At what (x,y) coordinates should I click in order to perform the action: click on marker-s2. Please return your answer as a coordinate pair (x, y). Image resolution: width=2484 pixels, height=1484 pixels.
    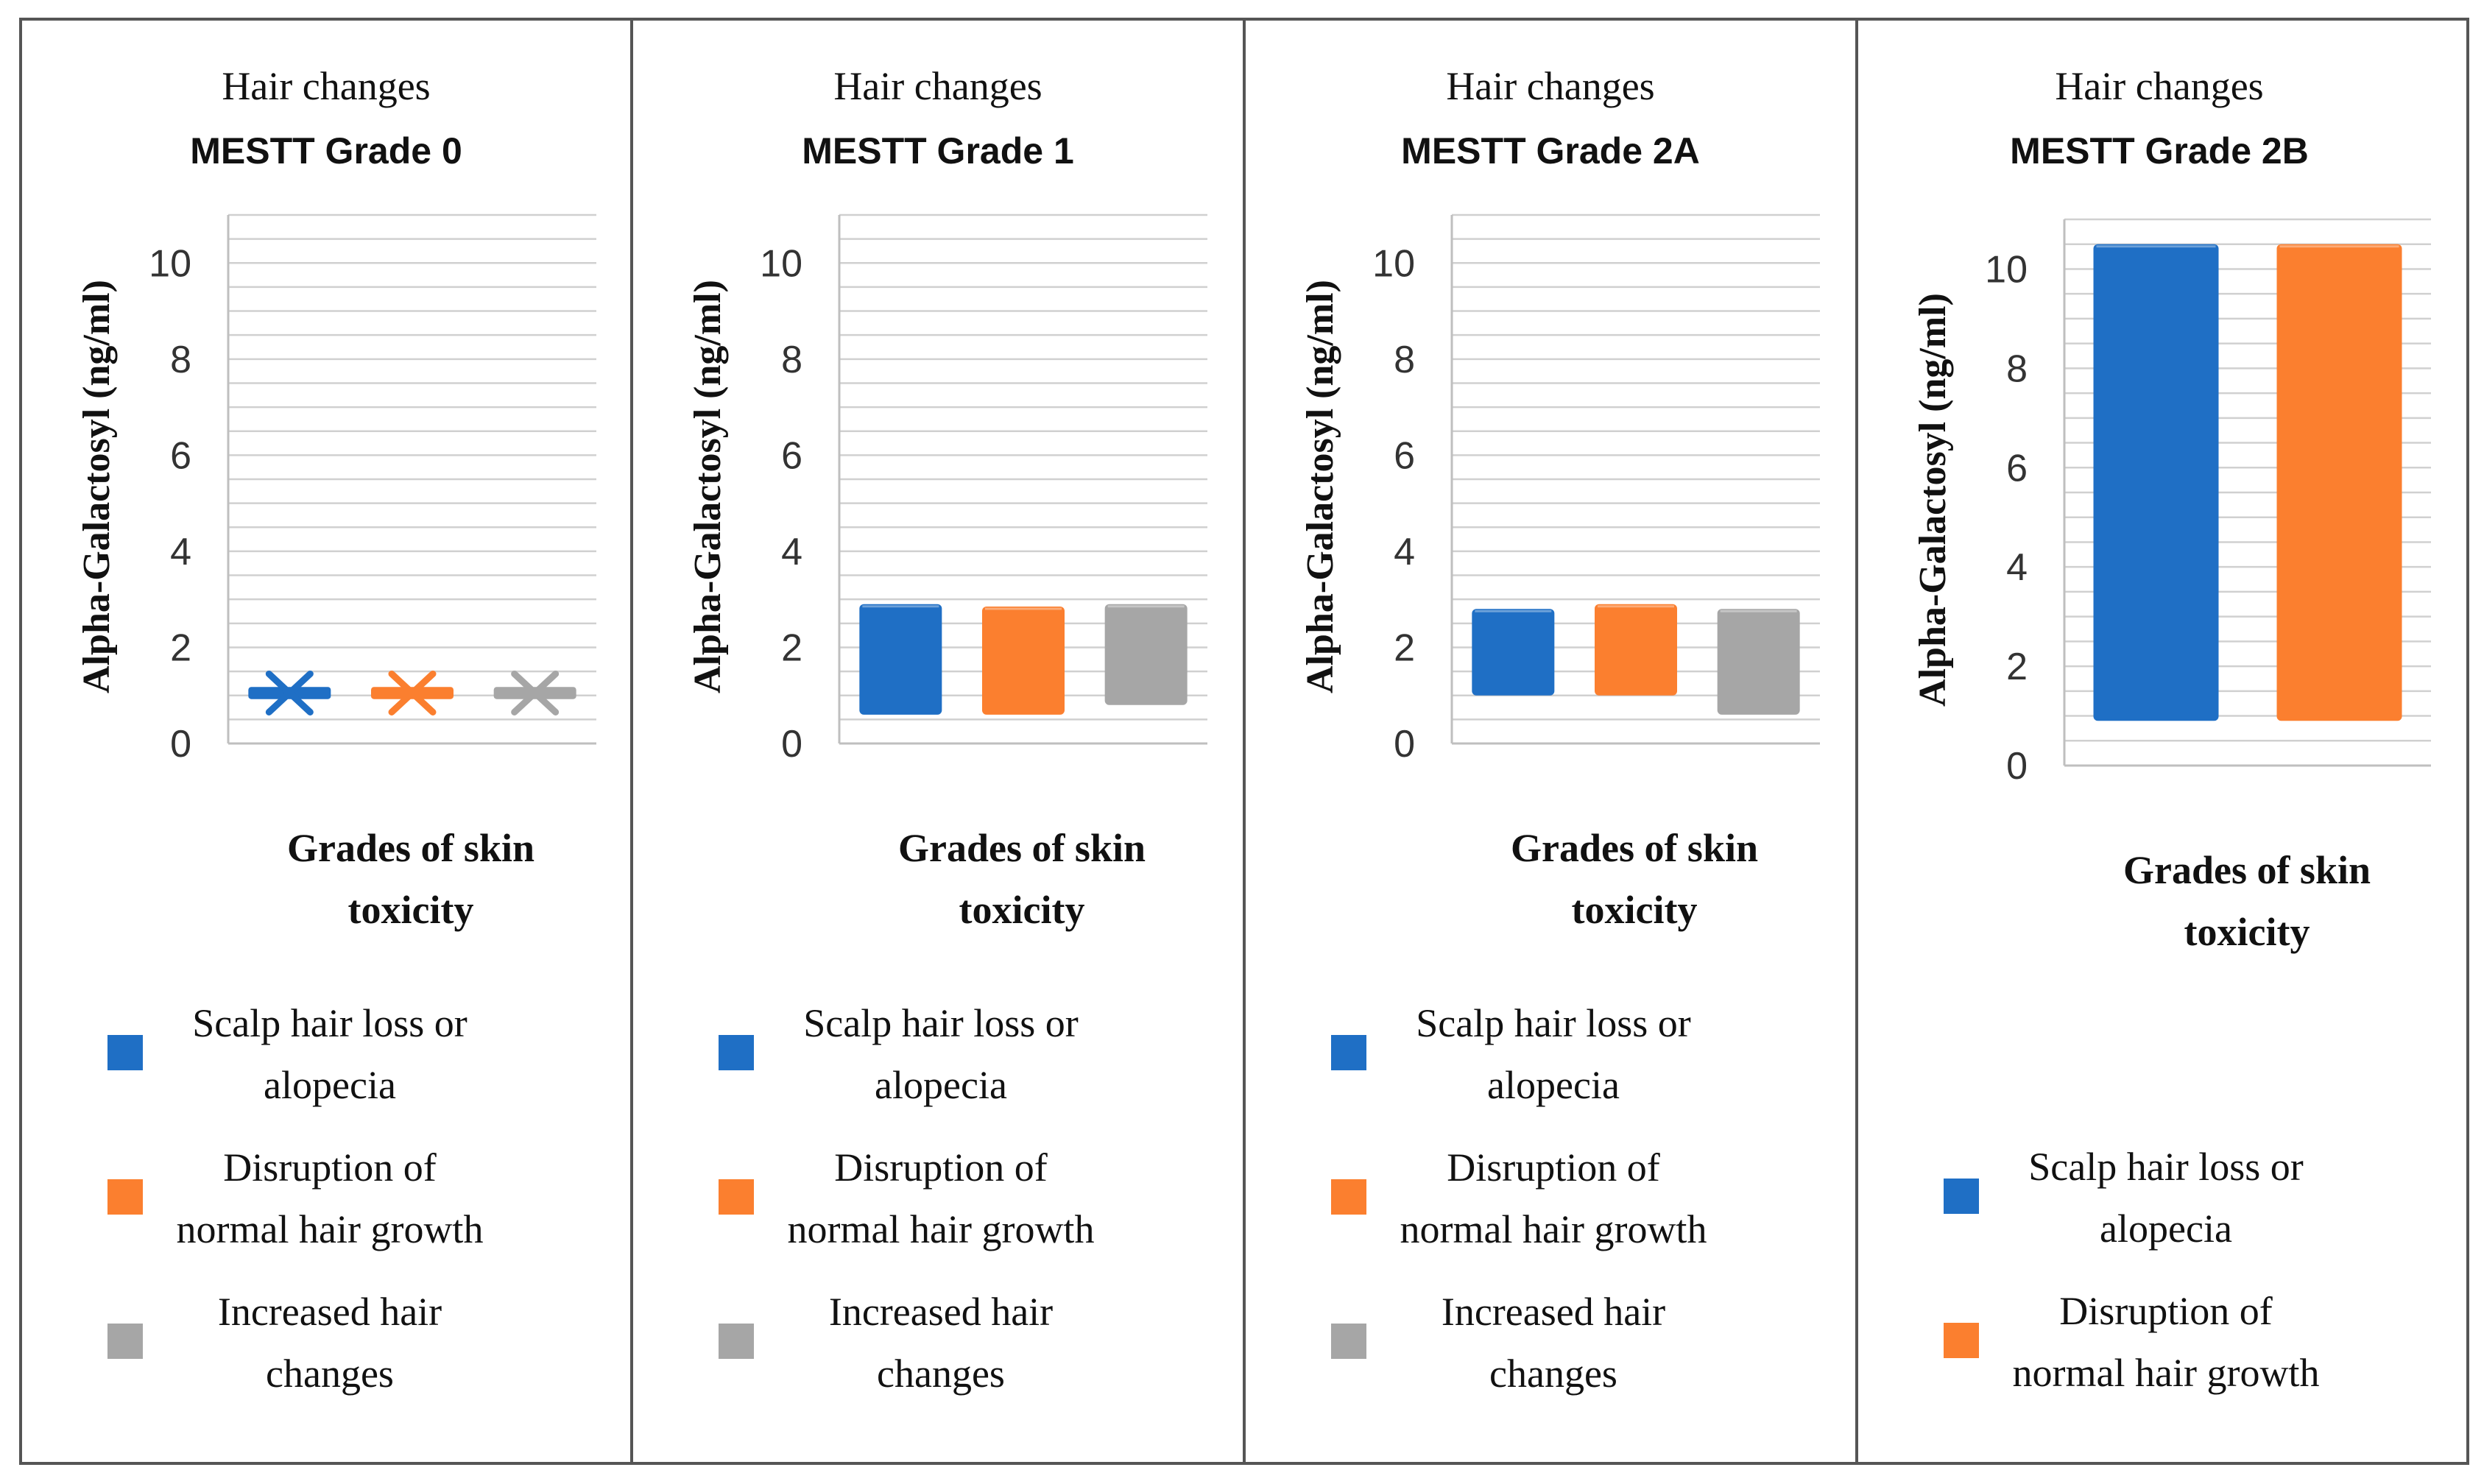
    Looking at the image, I should click on (413, 693).